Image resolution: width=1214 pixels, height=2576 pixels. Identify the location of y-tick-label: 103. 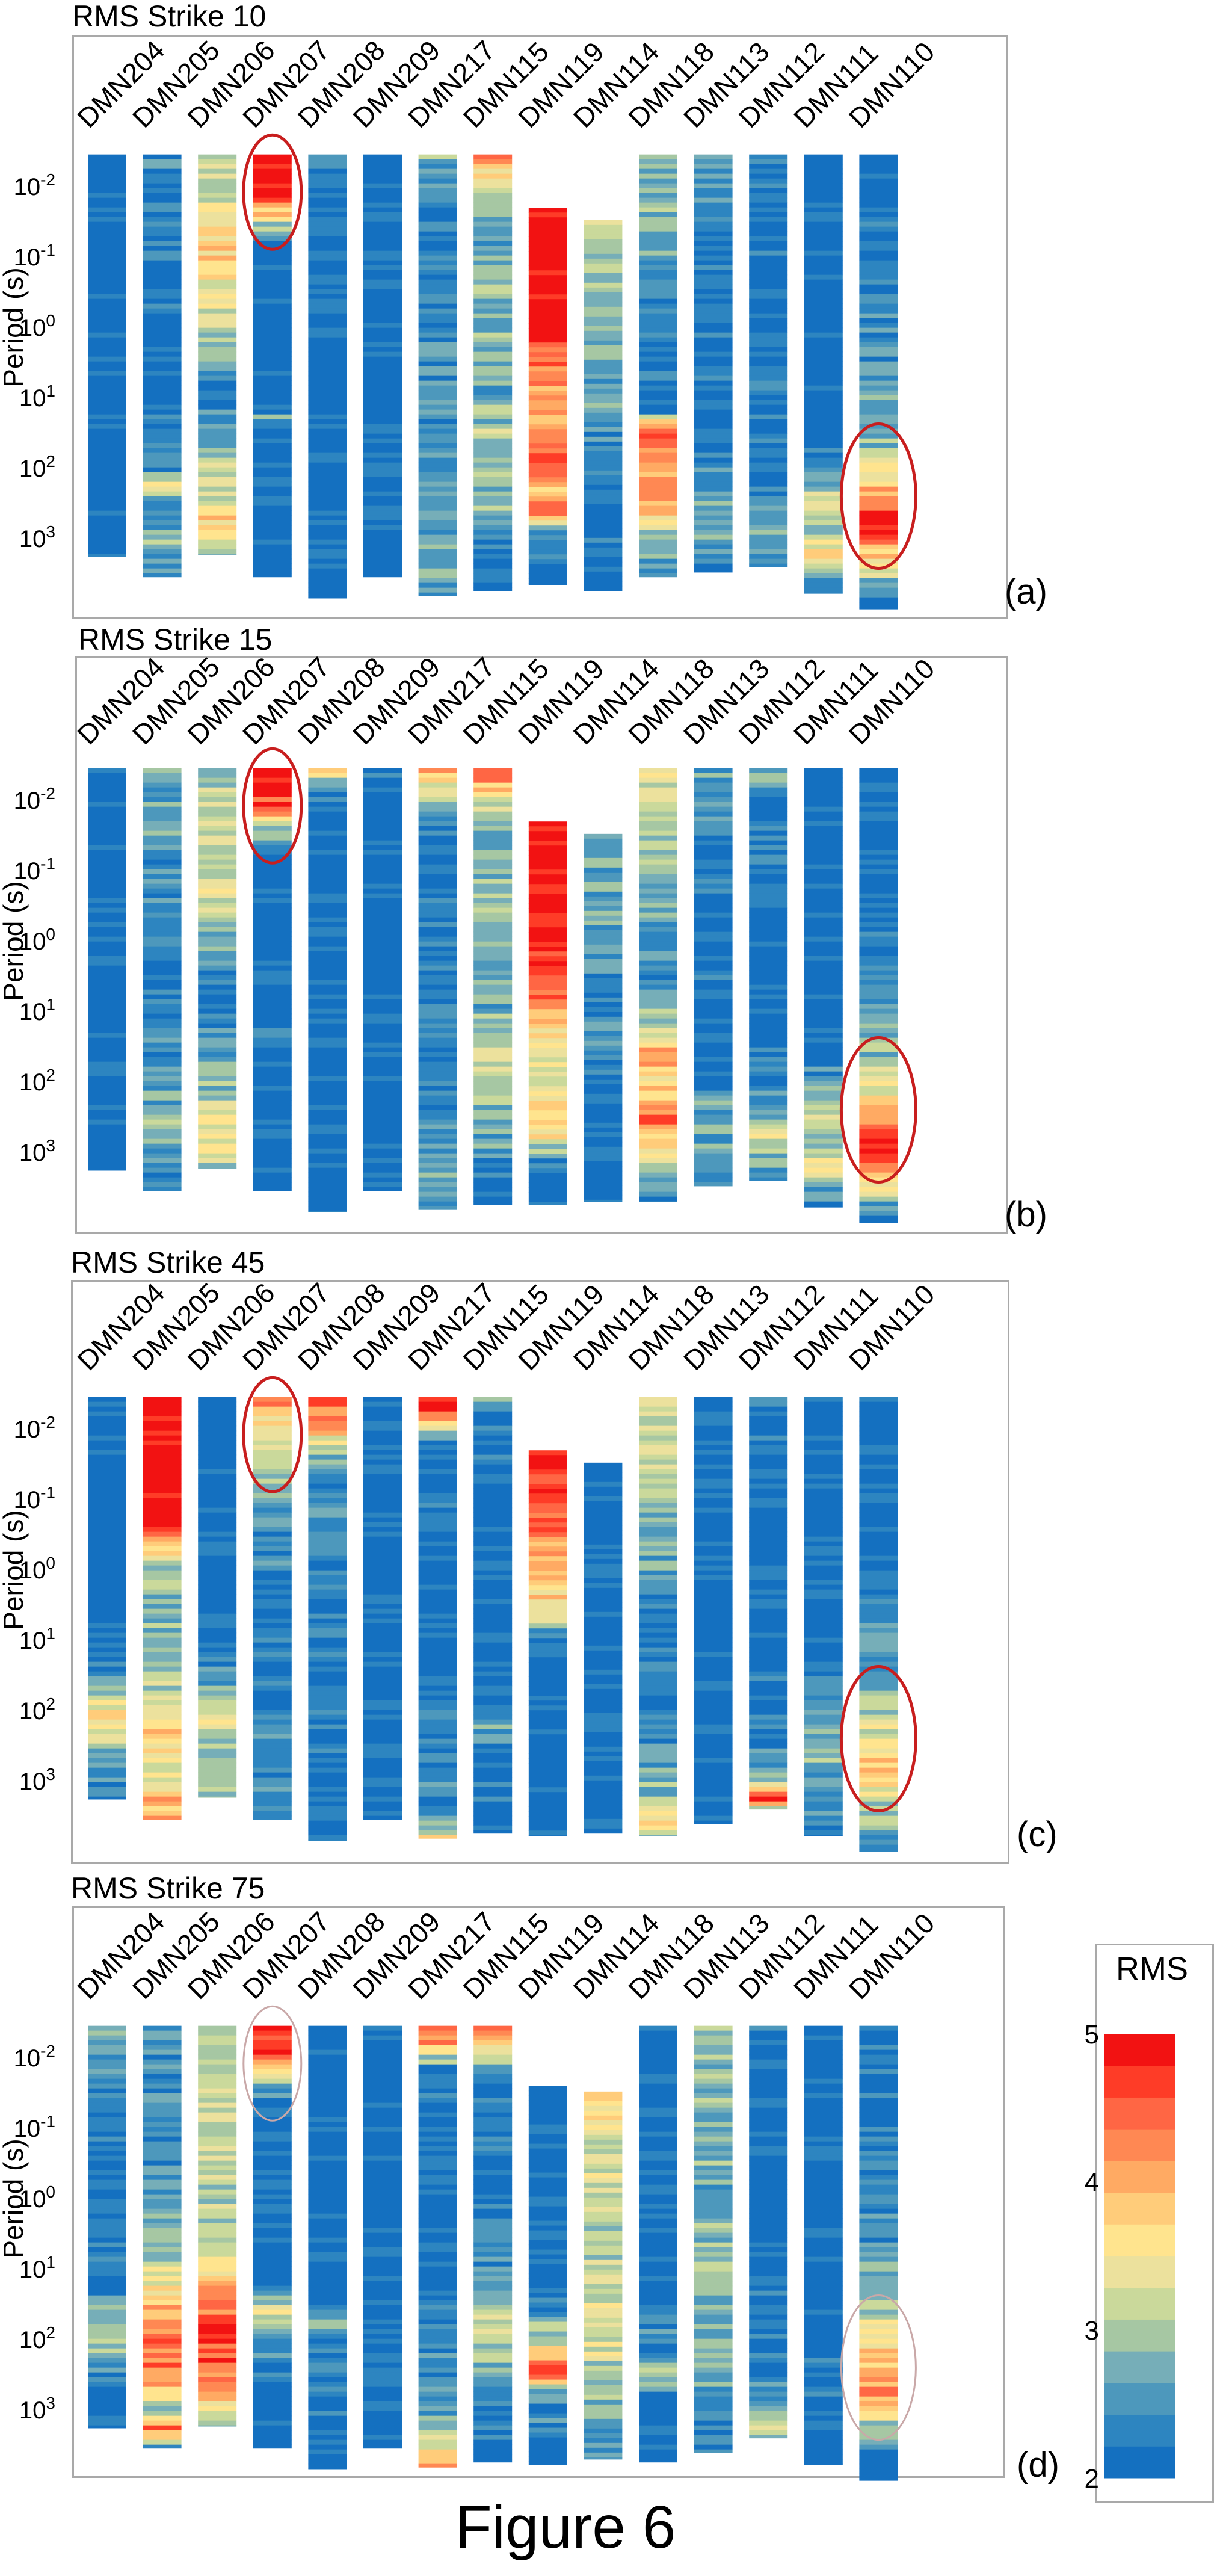
(37, 2409).